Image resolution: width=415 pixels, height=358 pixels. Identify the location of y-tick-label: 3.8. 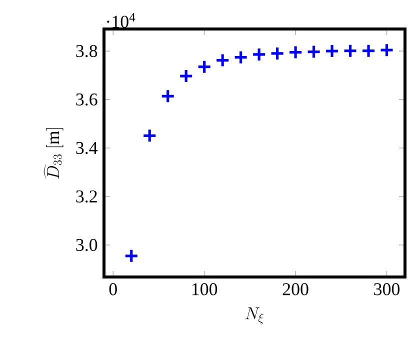
(87, 51).